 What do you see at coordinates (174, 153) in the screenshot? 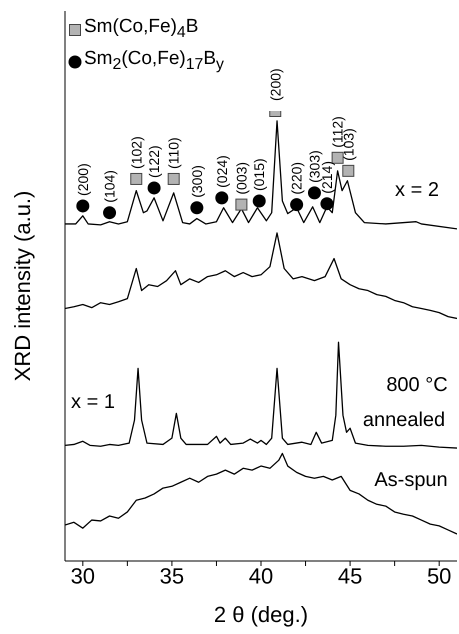
I see `annotation: (110)` at bounding box center [174, 153].